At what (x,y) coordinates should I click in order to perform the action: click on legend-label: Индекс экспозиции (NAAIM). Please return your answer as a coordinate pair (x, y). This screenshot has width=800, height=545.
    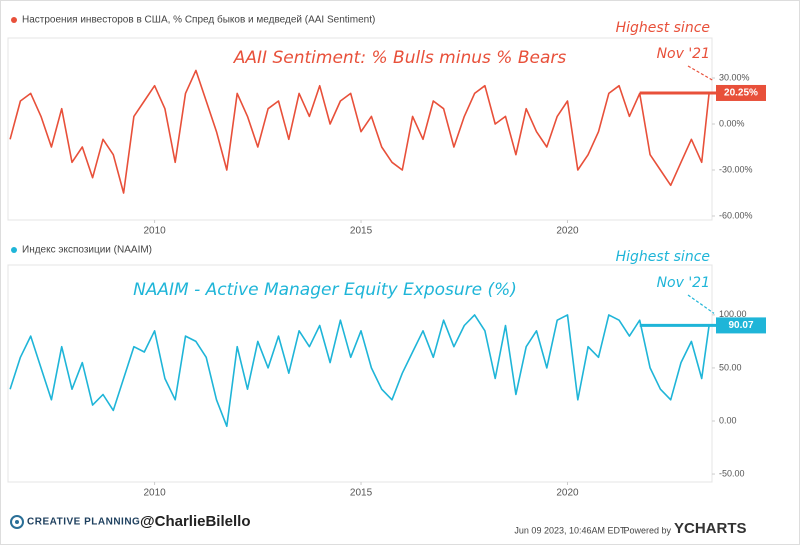
    Looking at the image, I should click on (87, 250).